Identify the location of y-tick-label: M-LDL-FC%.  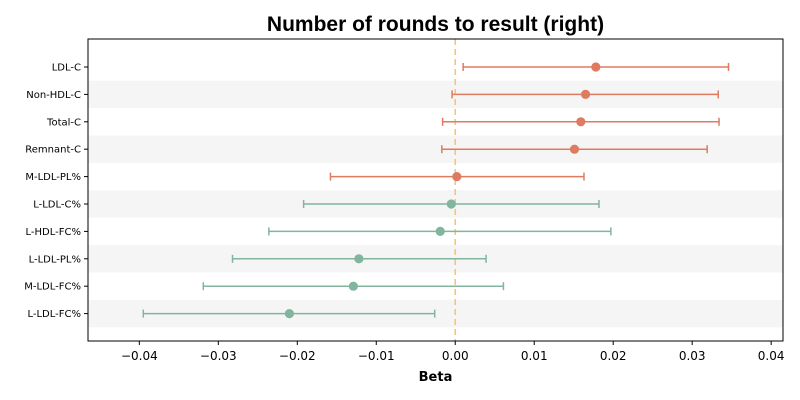
(52, 287).